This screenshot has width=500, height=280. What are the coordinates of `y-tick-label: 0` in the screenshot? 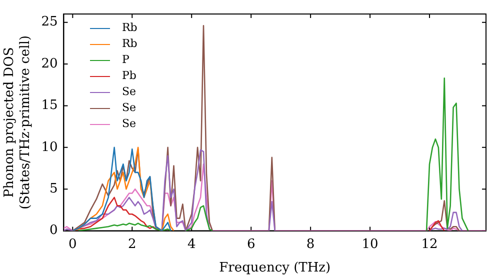 It's located at (53, 230).